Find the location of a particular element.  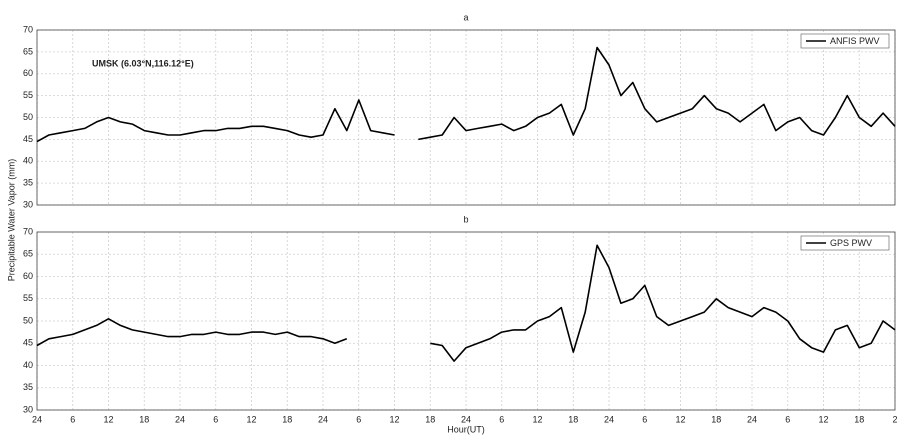

panel-title: a is located at coordinates (465, 17).